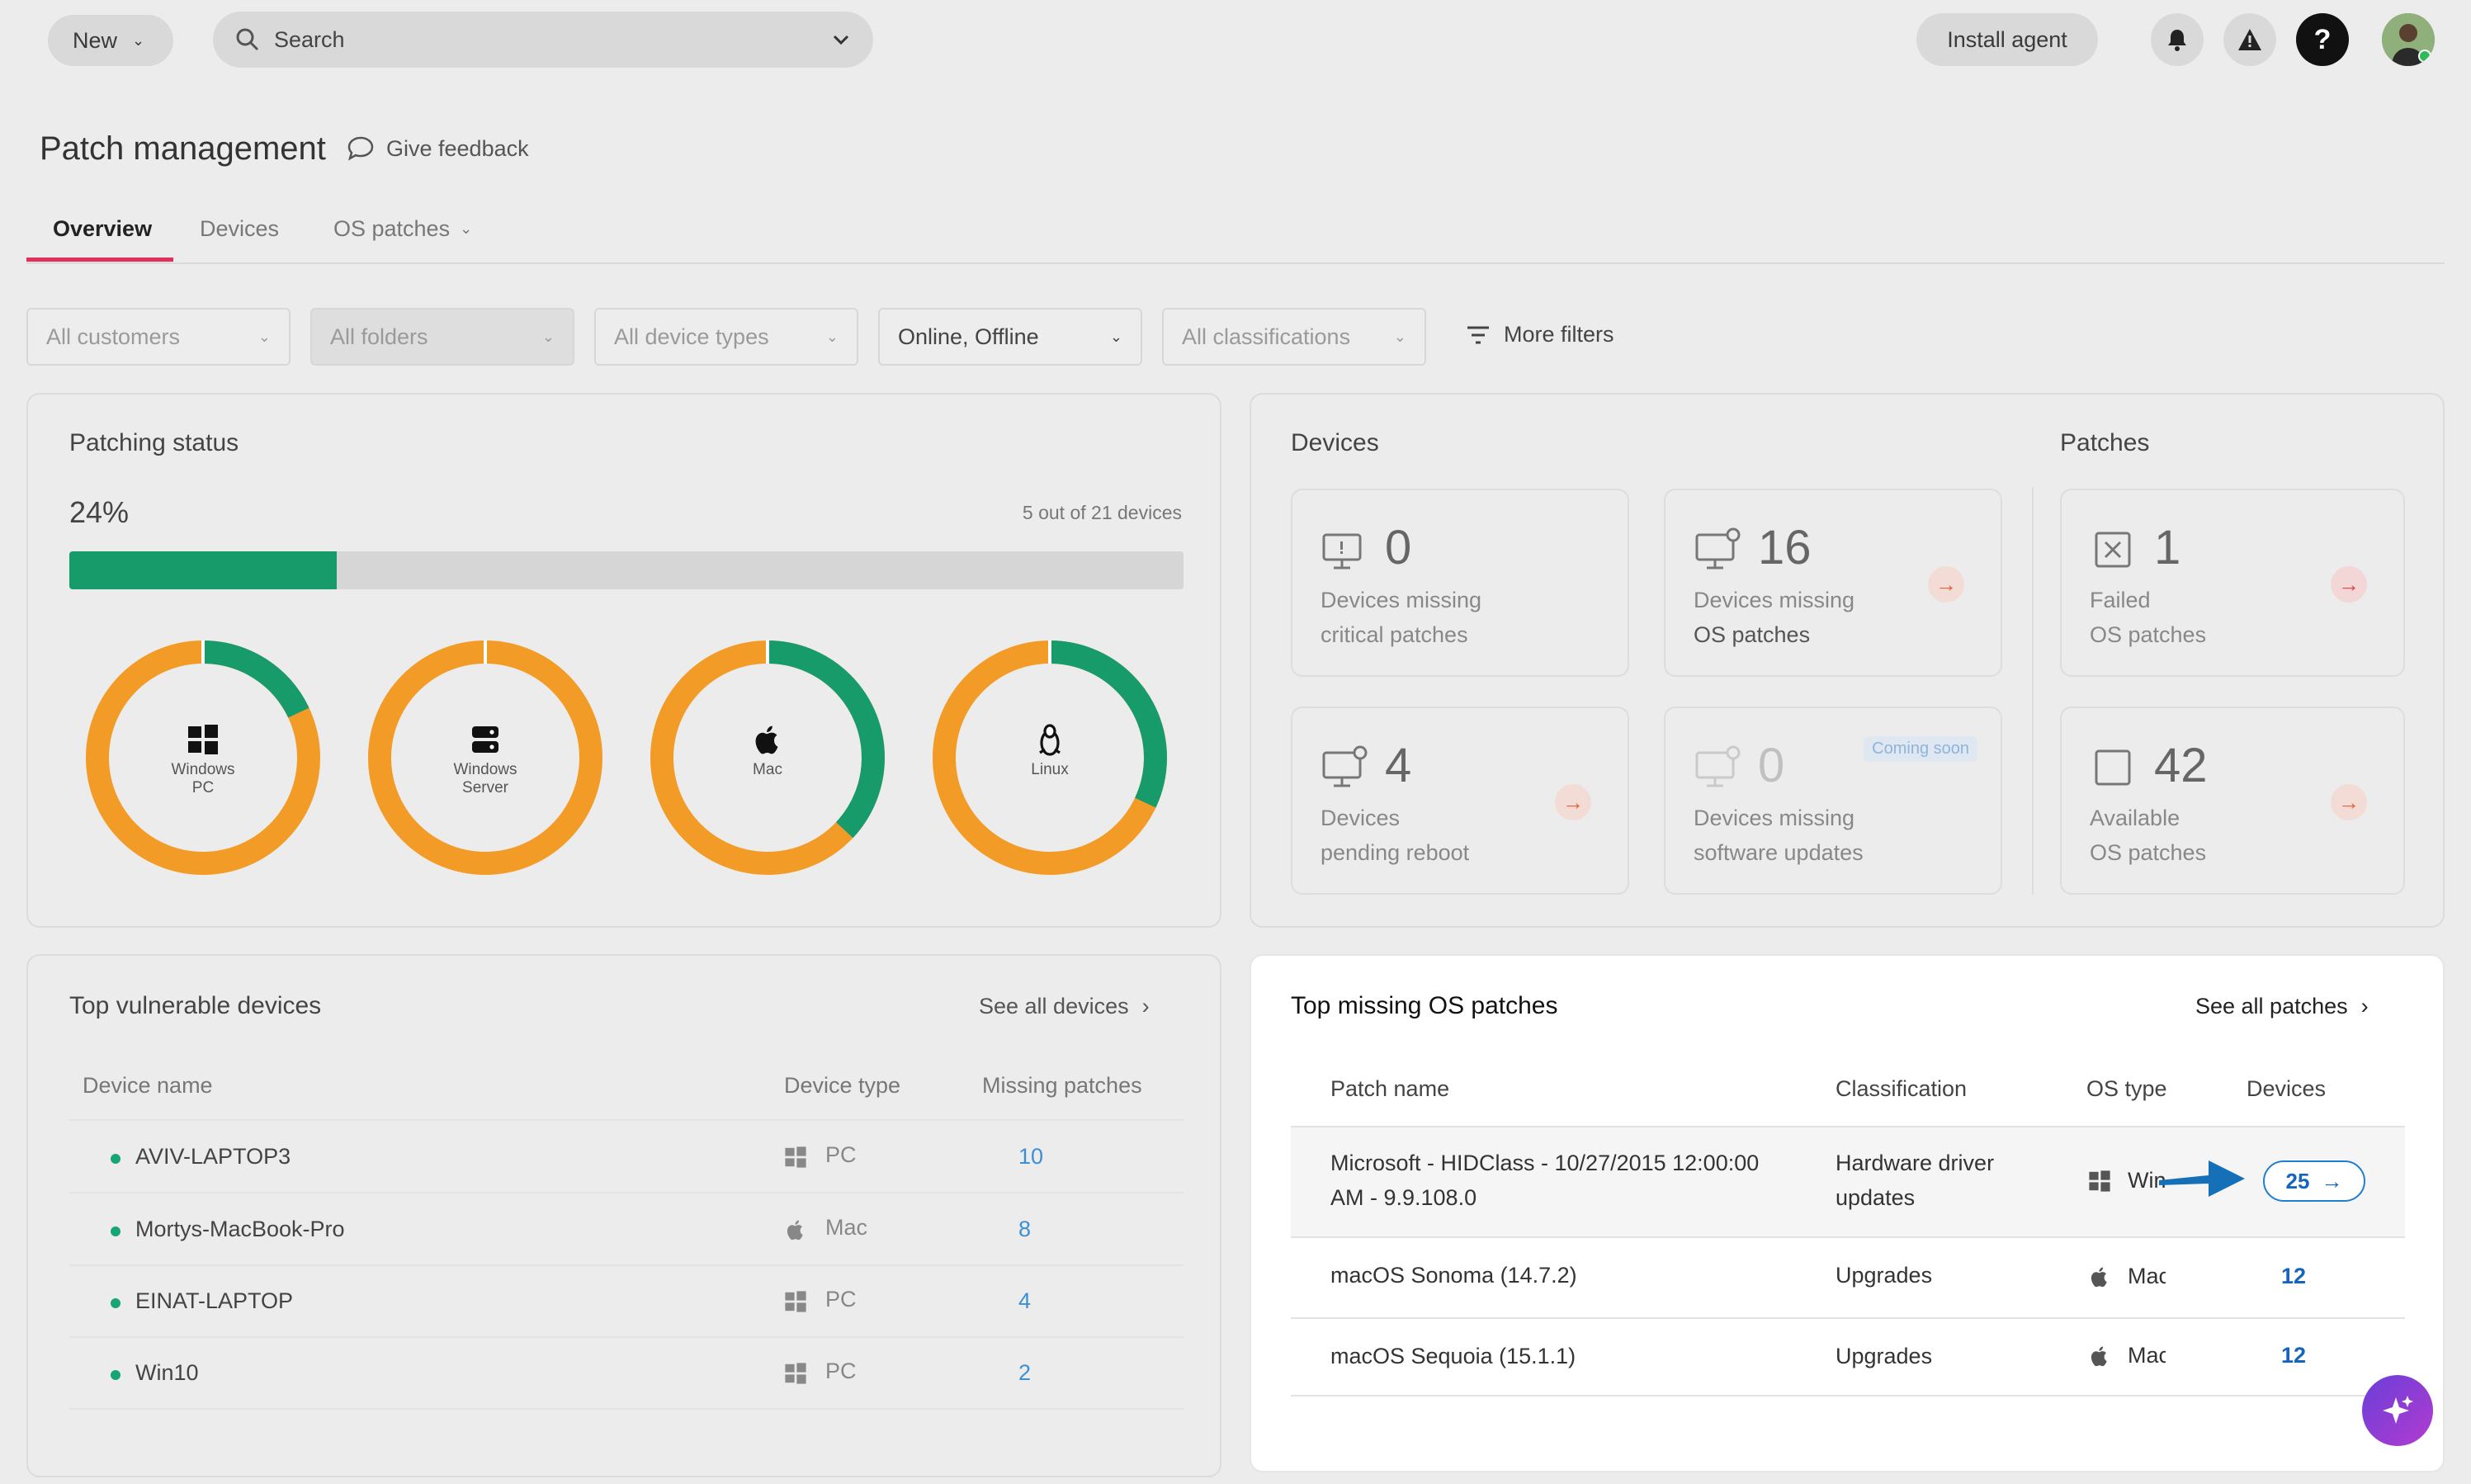 The image size is (2471, 1484). I want to click on missing-patches-count: 4, so click(1025, 1300).